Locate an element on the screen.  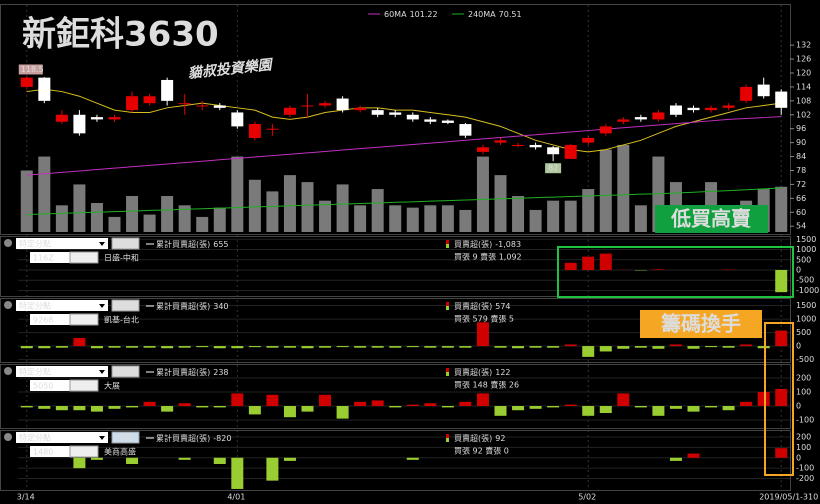
track-button-label: 追蹤 is located at coordinates (125, 372).